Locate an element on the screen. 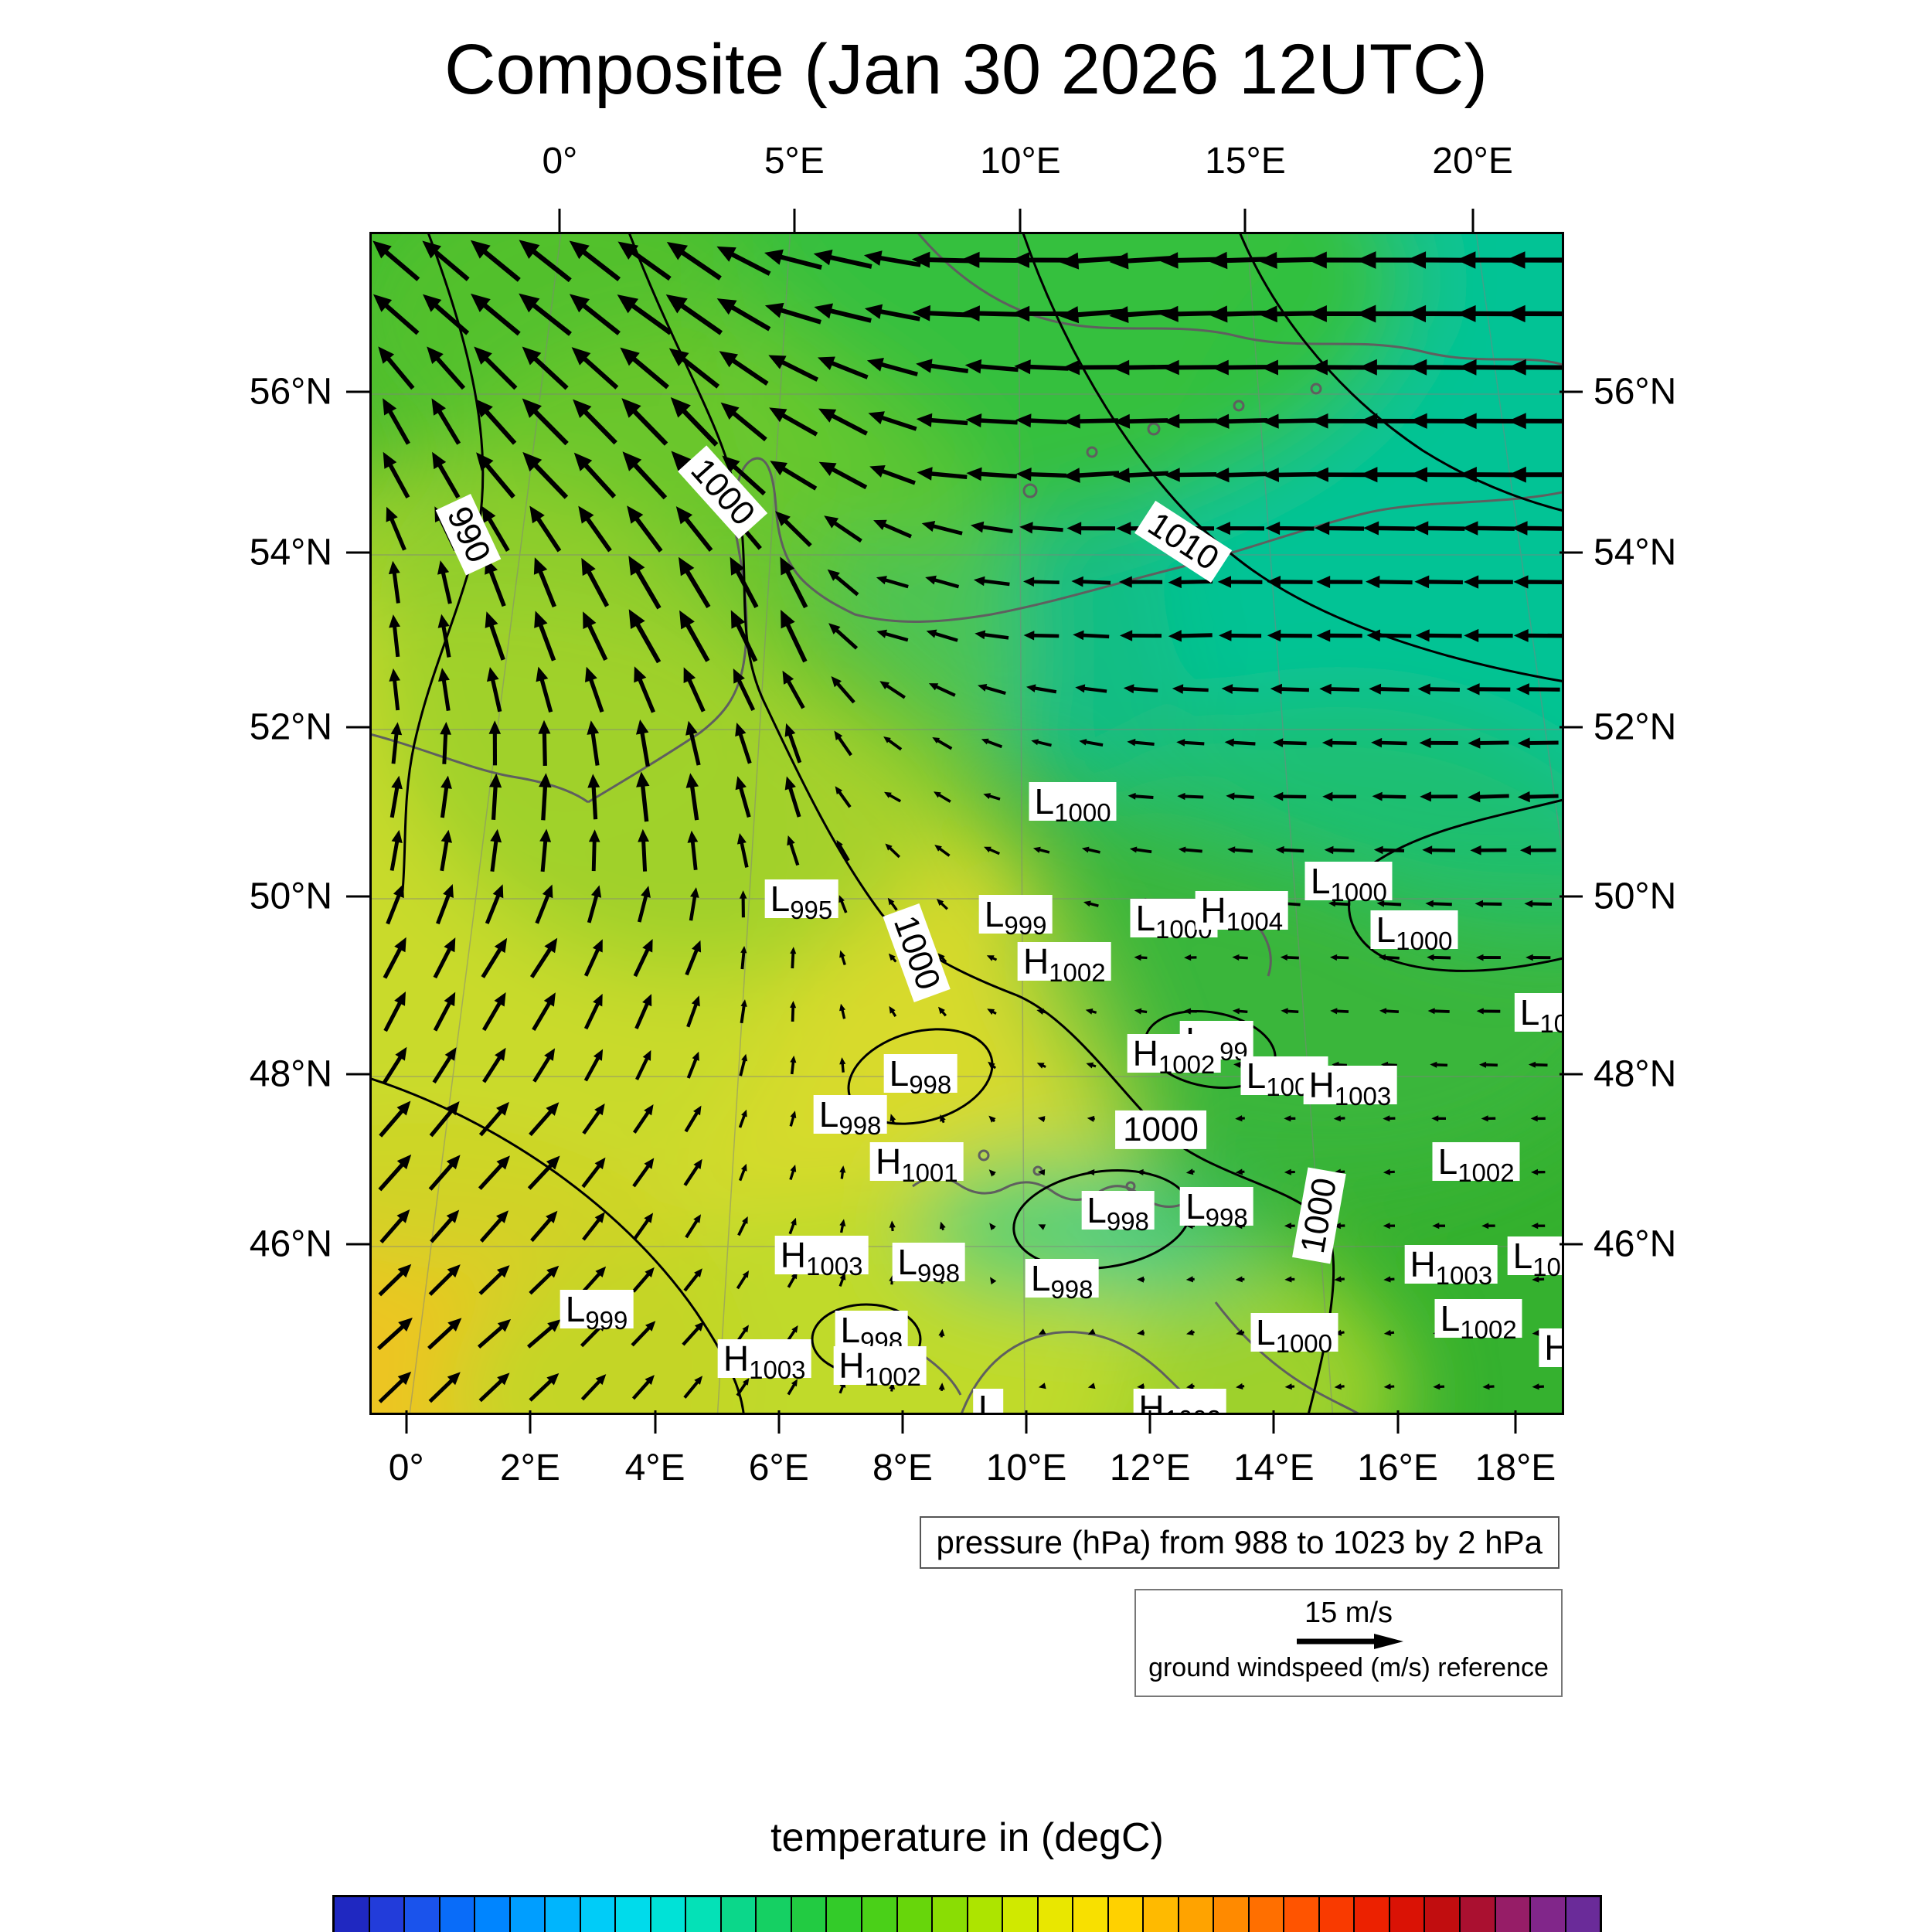  pressure-center-l: L1000 is located at coordinates (1294, 1334).